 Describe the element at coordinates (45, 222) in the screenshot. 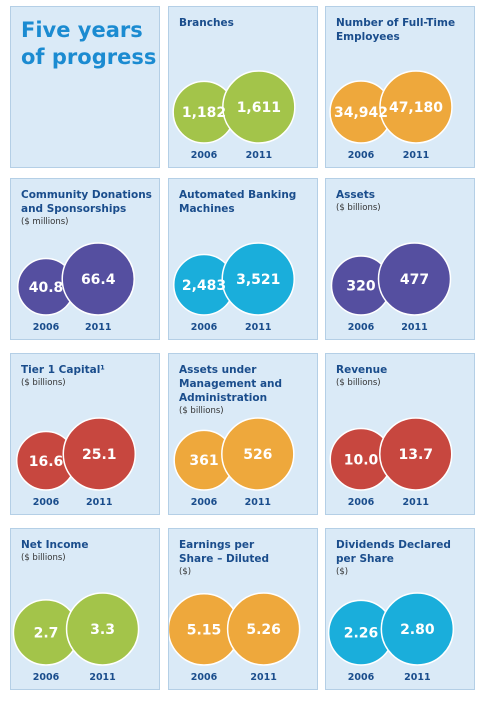

I see `chart-unit: ($ millions)` at that location.